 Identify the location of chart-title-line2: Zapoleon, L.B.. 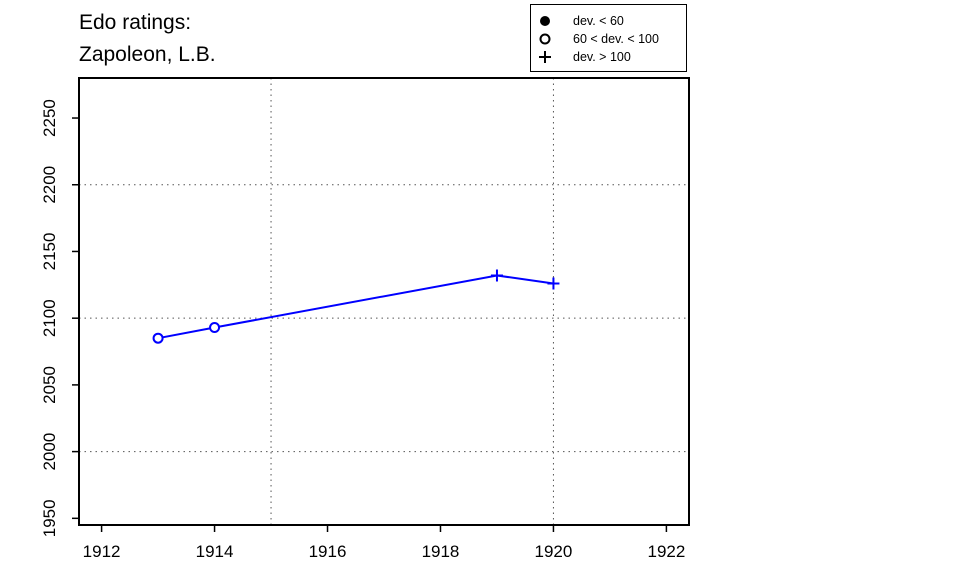
(147, 54).